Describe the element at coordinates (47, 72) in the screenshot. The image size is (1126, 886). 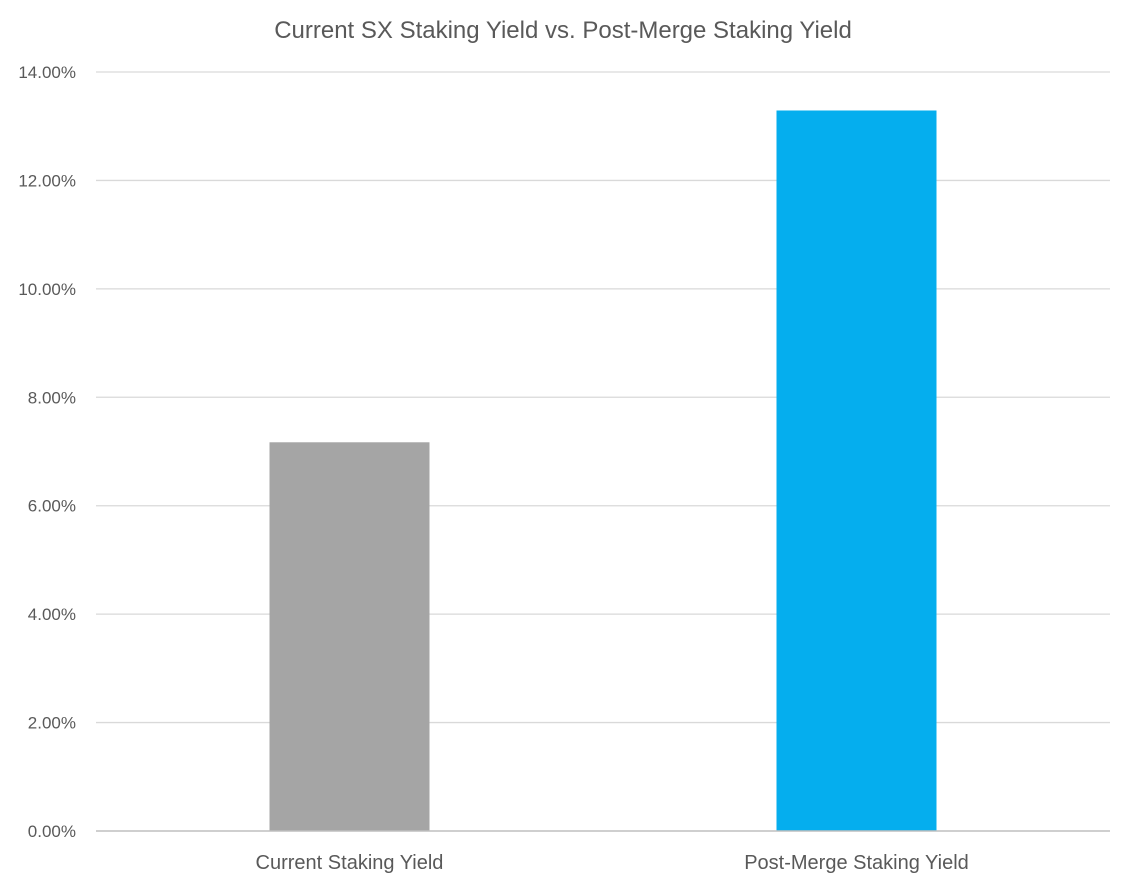
I see `y-tick-label: 14.00%` at that location.